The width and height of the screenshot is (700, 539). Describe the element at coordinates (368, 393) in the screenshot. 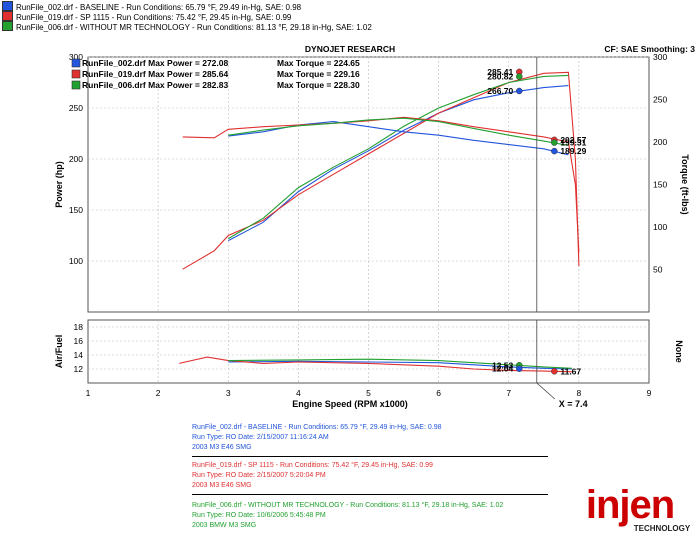

I see `rpm-tick-label: 5` at that location.